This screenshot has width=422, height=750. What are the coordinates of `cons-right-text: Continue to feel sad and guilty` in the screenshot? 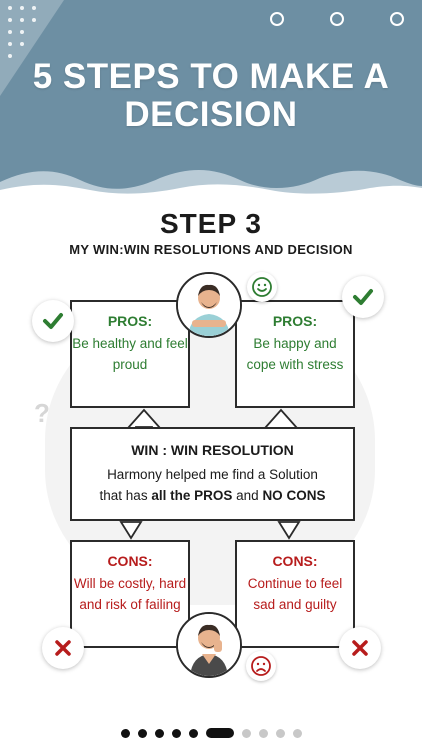 It's located at (295, 594).